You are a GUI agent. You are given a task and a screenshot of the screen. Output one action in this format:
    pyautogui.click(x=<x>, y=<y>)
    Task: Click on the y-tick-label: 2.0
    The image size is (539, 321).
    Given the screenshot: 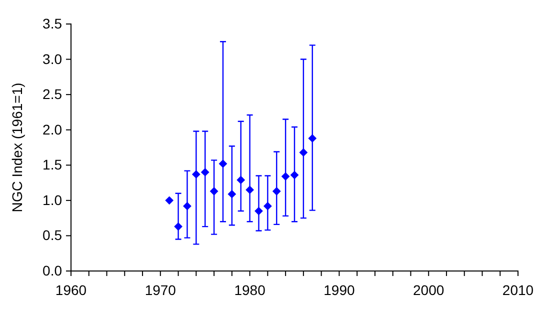 What is the action you would take?
    pyautogui.click(x=52, y=129)
    